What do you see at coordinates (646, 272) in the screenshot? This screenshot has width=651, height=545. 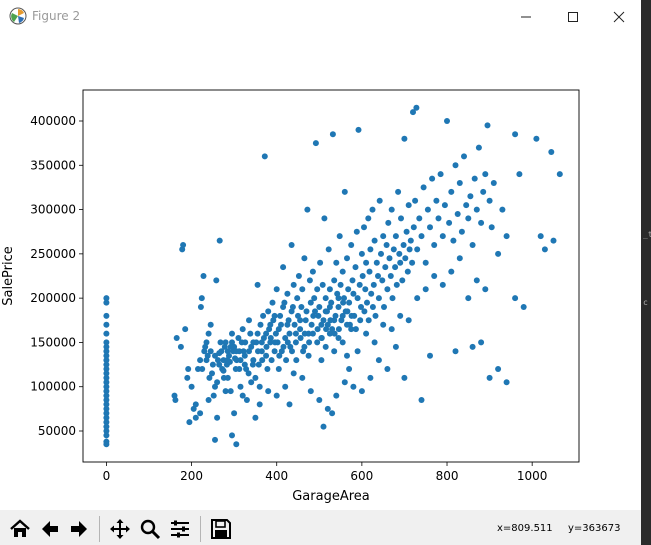 I see `background-window-strip` at bounding box center [646, 272].